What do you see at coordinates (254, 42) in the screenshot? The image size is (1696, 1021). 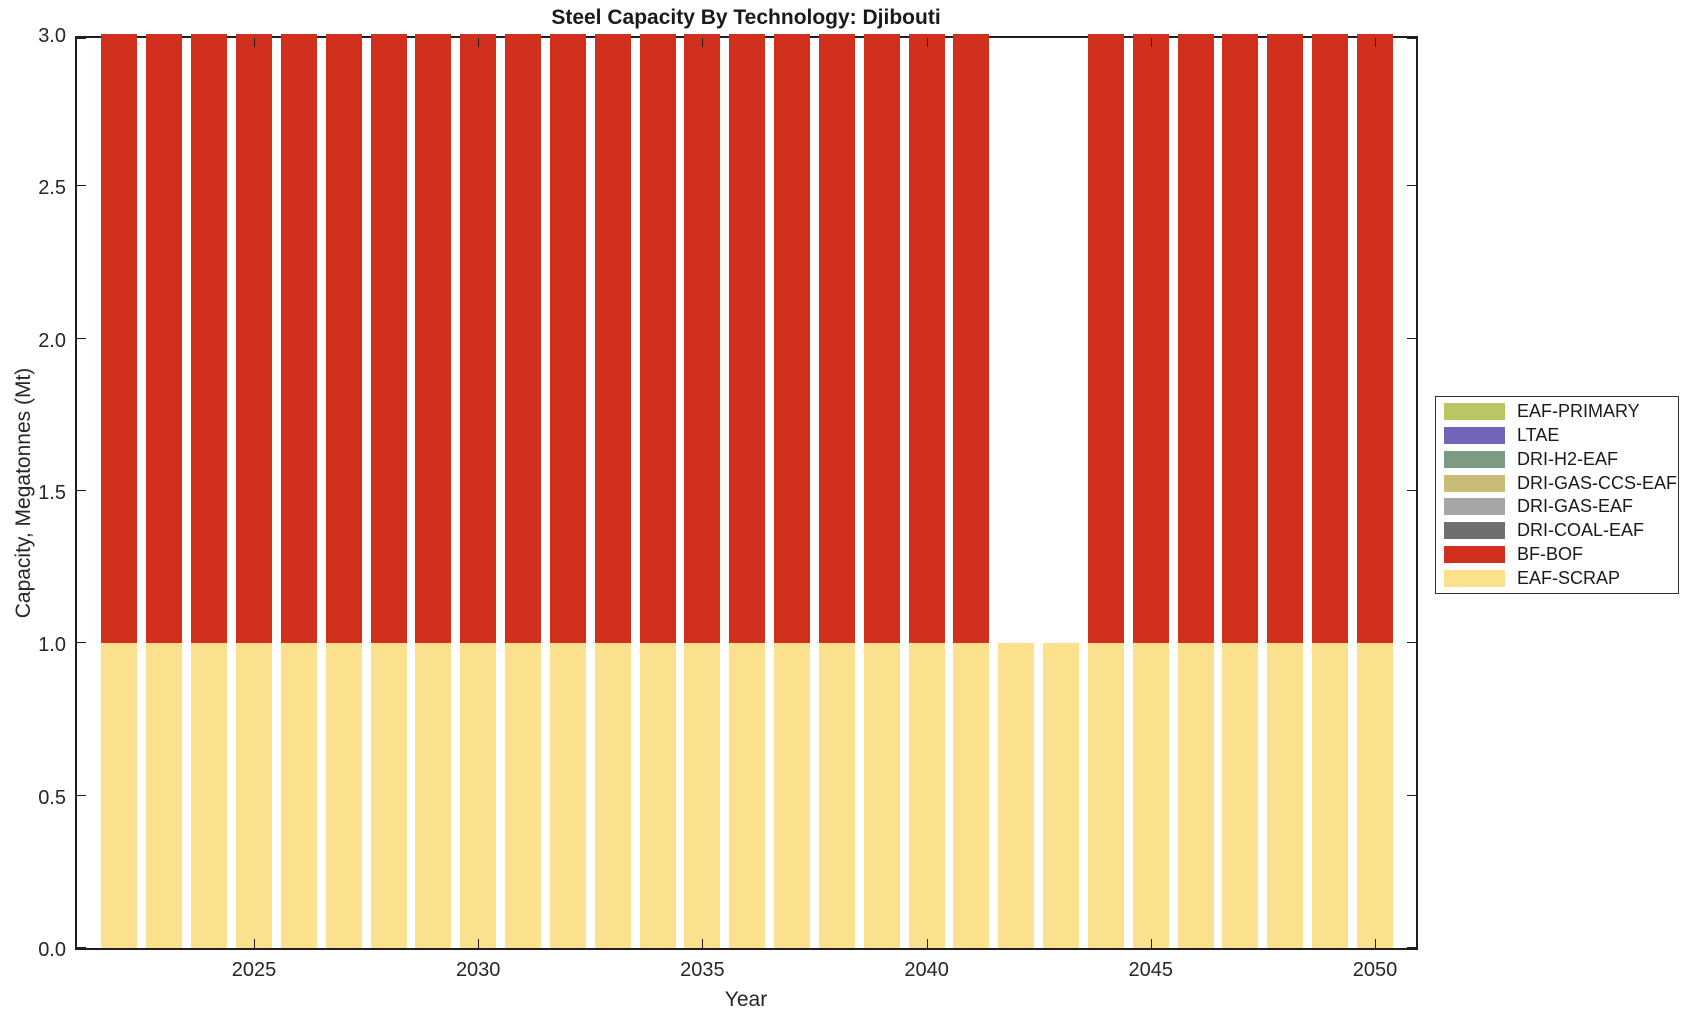 I see `x-tick-top-2025` at bounding box center [254, 42].